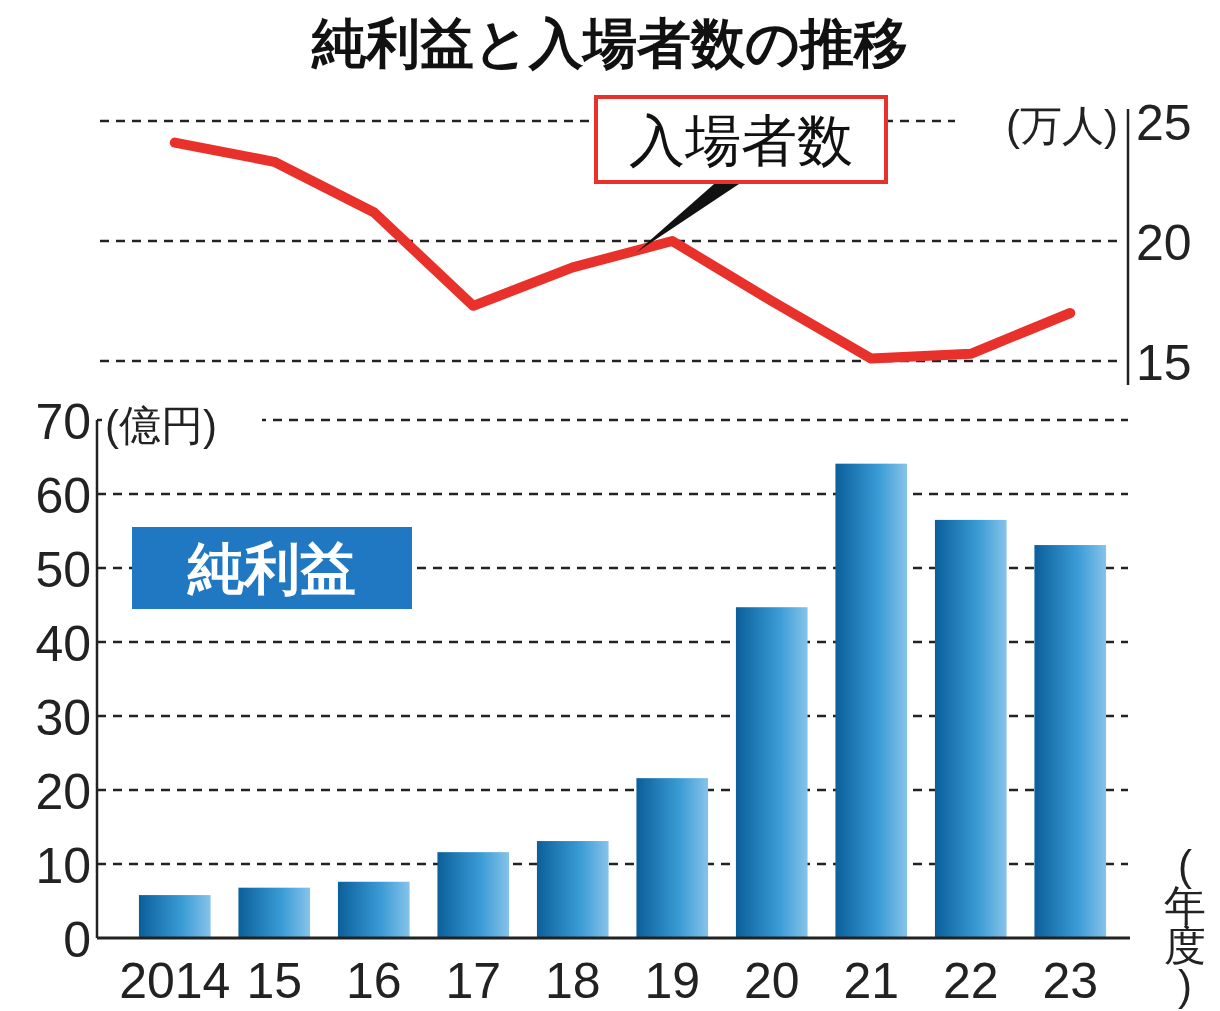 Image resolution: width=1220 pixels, height=1011 pixels. Describe the element at coordinates (1164, 123) in the screenshot. I see `y-tick-label: 25` at that location.